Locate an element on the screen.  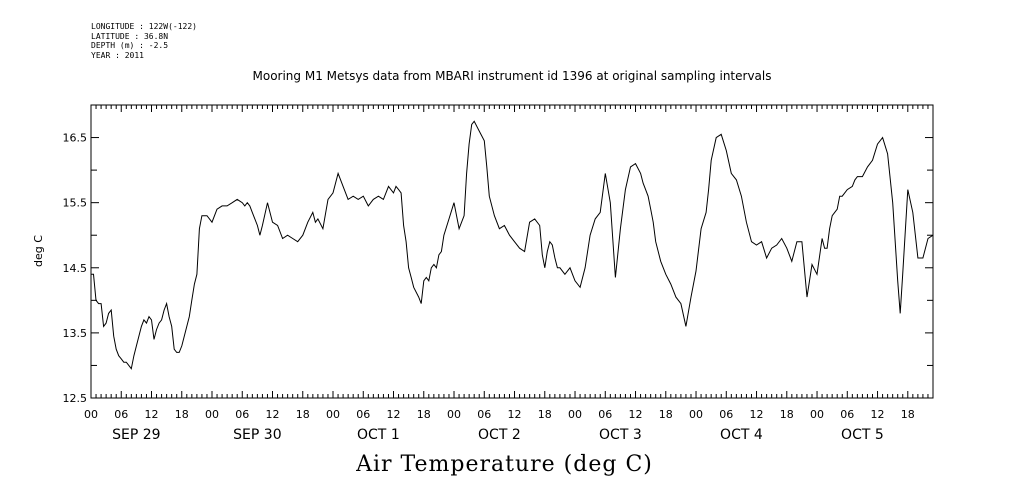
y-tick-label: 13.5 is located at coordinates (75, 333).